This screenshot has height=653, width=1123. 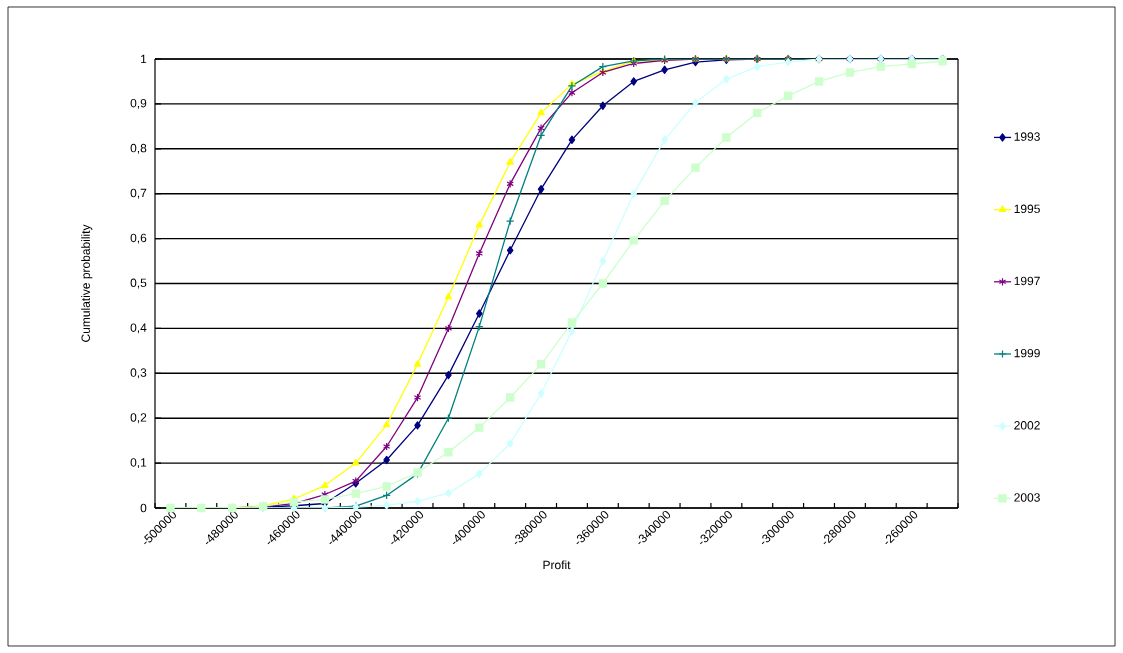 What do you see at coordinates (138, 283) in the screenshot?
I see `y-tick-label: 0,5` at bounding box center [138, 283].